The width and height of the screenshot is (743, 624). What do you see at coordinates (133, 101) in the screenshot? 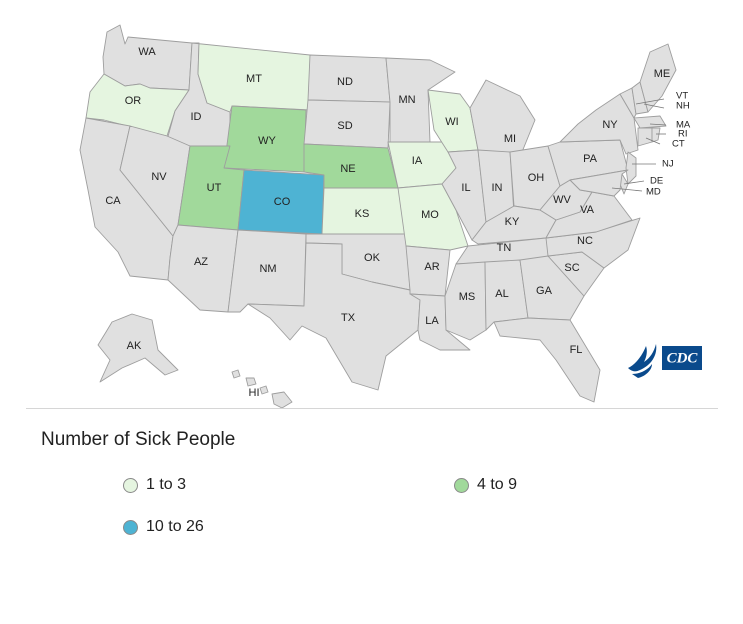
I see `label-or: OR` at bounding box center [133, 101].